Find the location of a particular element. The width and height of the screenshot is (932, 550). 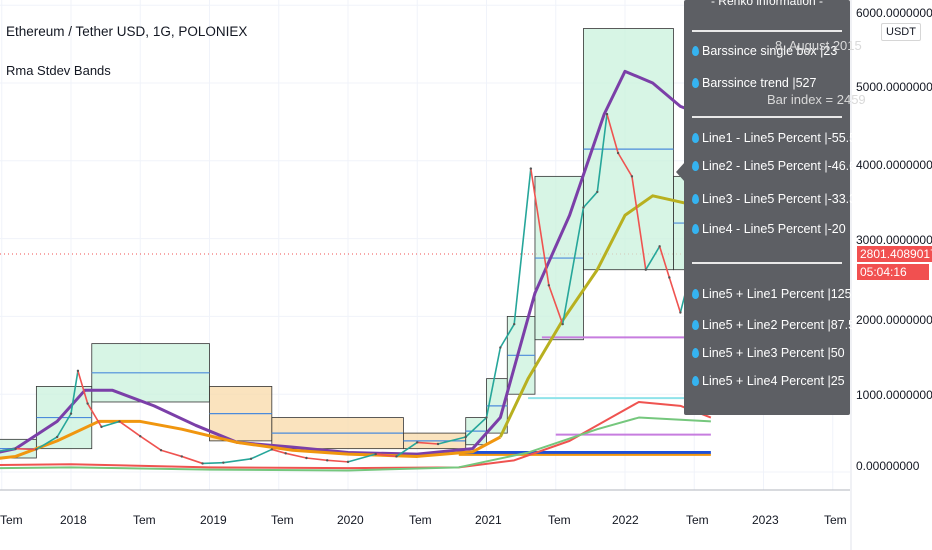

info-row: Barssince single box |23 is located at coordinates (764, 51).